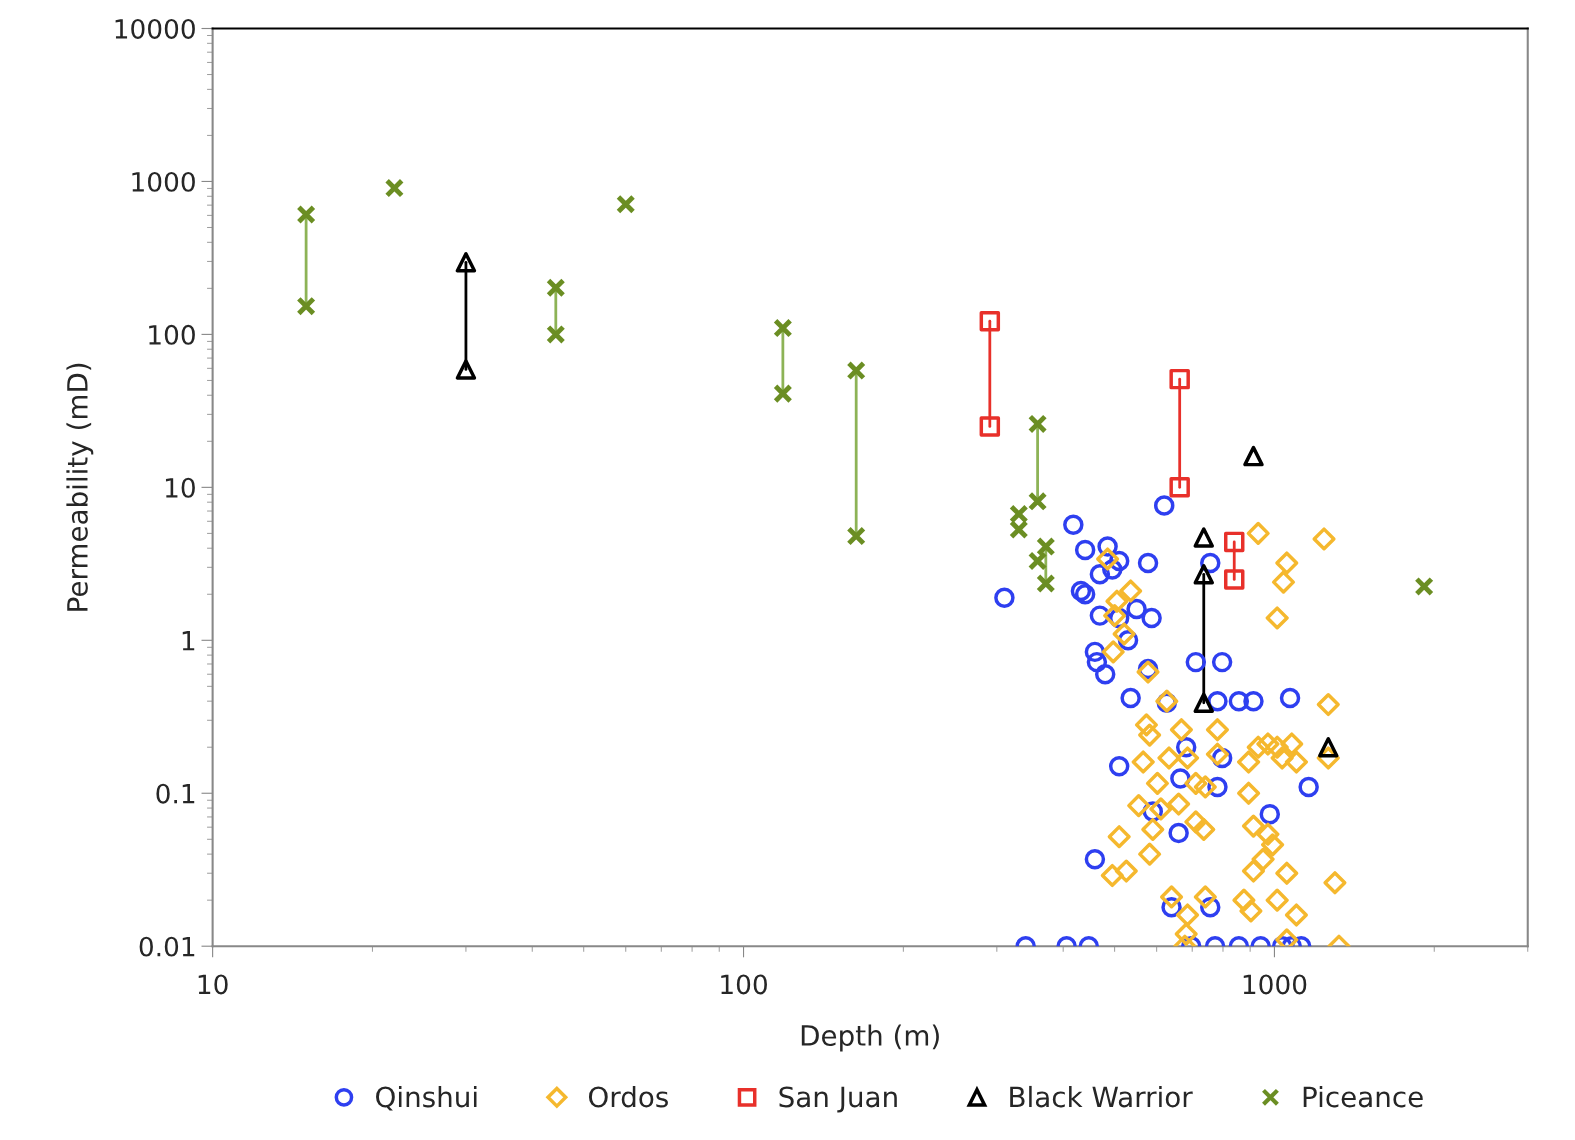 This screenshot has width=1575, height=1140. I want to click on y-tick-label: 10000, so click(155, 28).